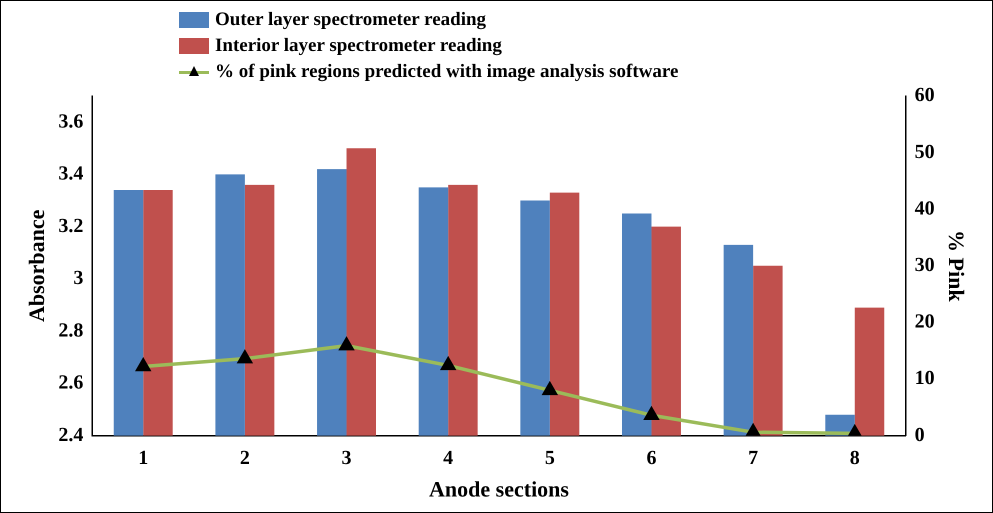 This screenshot has width=993, height=513. I want to click on x-tick-label: 2, so click(245, 457).